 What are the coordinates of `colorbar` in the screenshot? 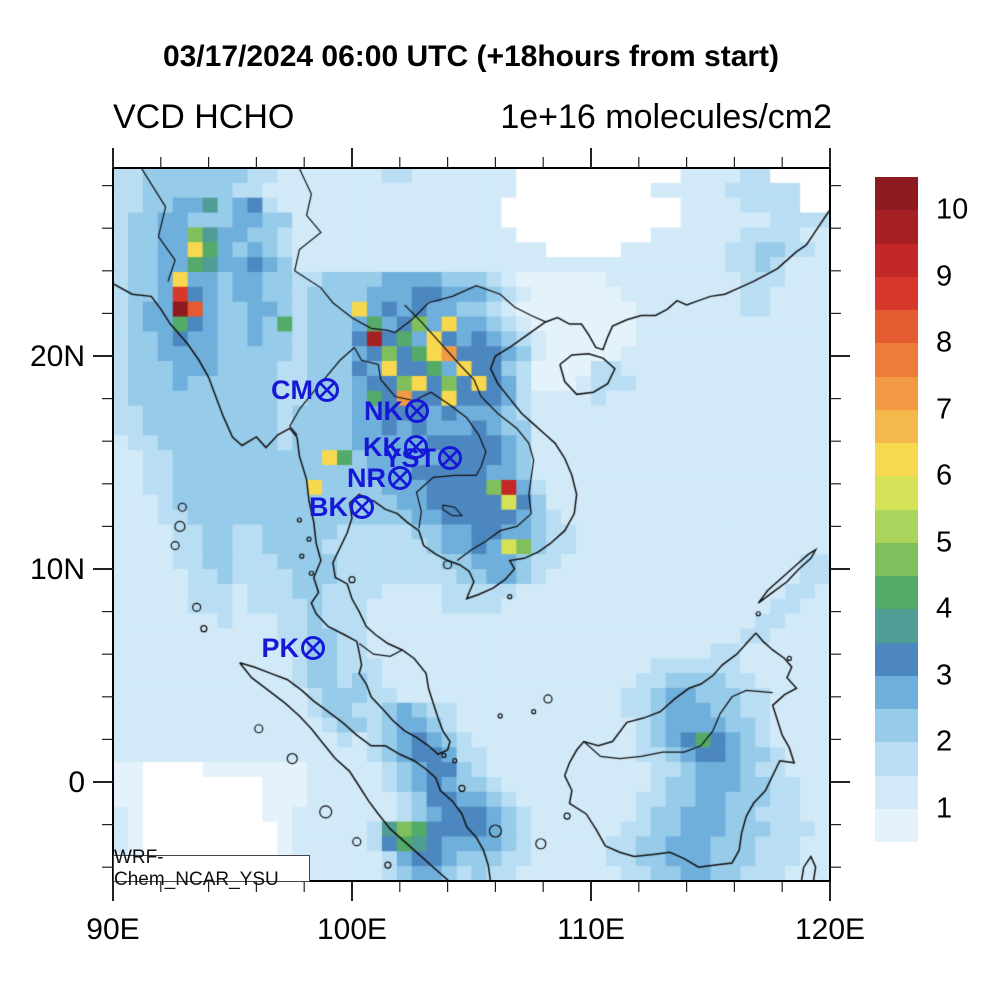 It's located at (896, 509).